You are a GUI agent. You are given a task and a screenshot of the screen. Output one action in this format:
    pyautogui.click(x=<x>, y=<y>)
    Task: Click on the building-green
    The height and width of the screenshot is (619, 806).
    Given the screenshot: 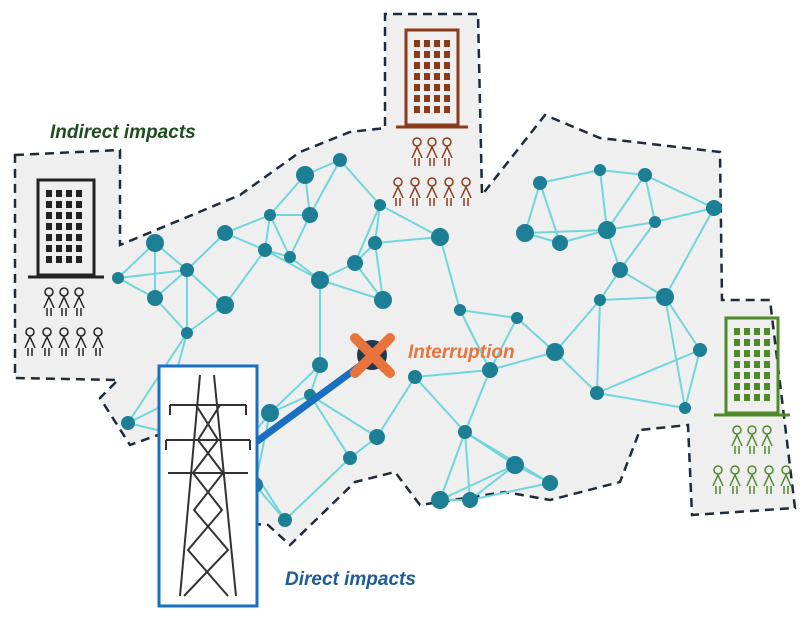 What is the action you would take?
    pyautogui.click(x=752, y=405)
    